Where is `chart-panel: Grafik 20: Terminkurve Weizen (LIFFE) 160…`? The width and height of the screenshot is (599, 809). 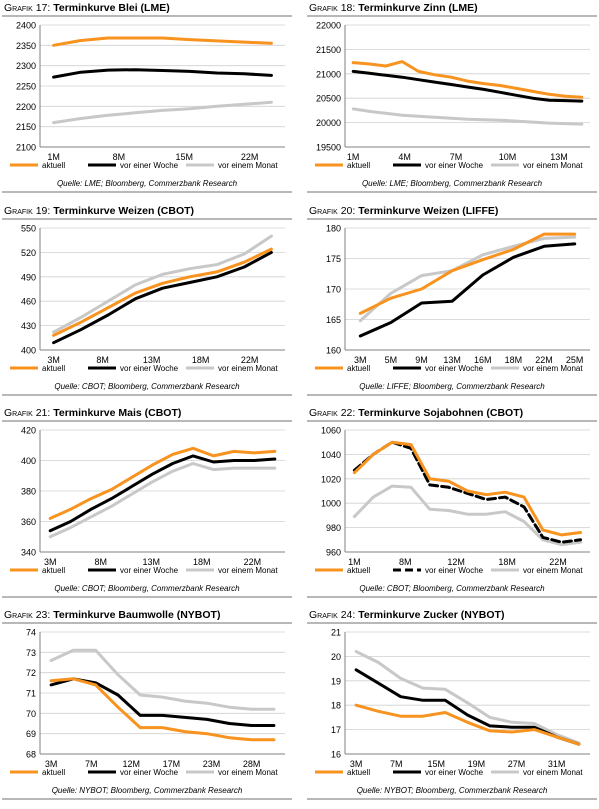 chart-panel: Grafik 20: Terminkurve Weizen (LIFFE) 160… is located at coordinates (452, 305).